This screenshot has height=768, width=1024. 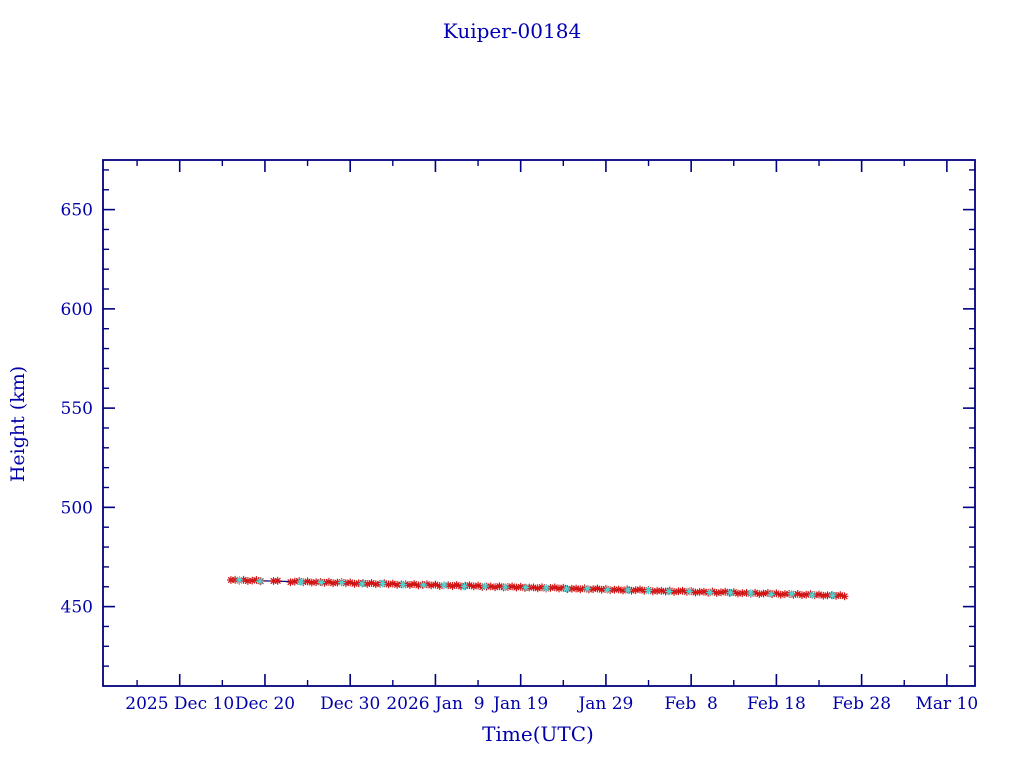 I want to click on x-tick-label: Jan 19, so click(x=519, y=704).